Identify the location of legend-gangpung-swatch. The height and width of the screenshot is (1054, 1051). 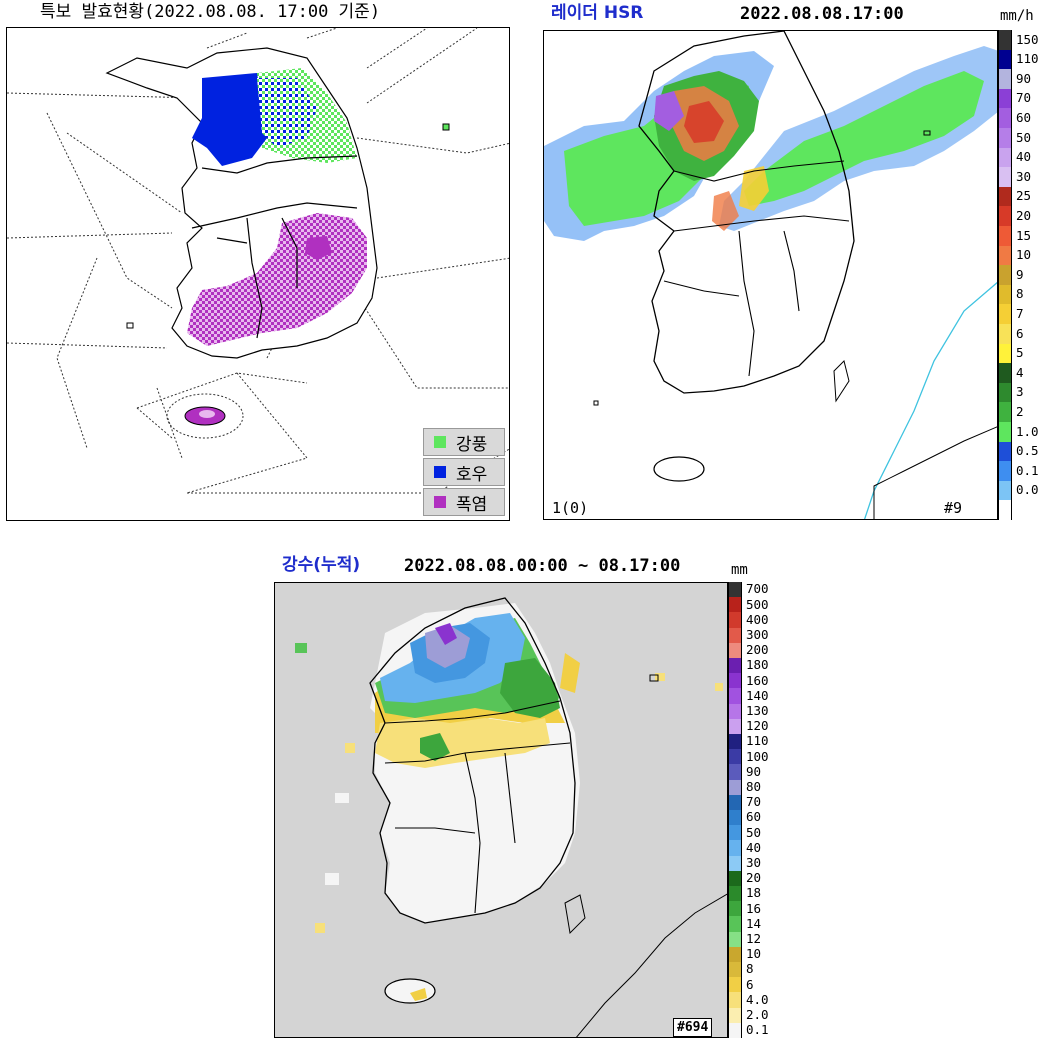
(440, 442).